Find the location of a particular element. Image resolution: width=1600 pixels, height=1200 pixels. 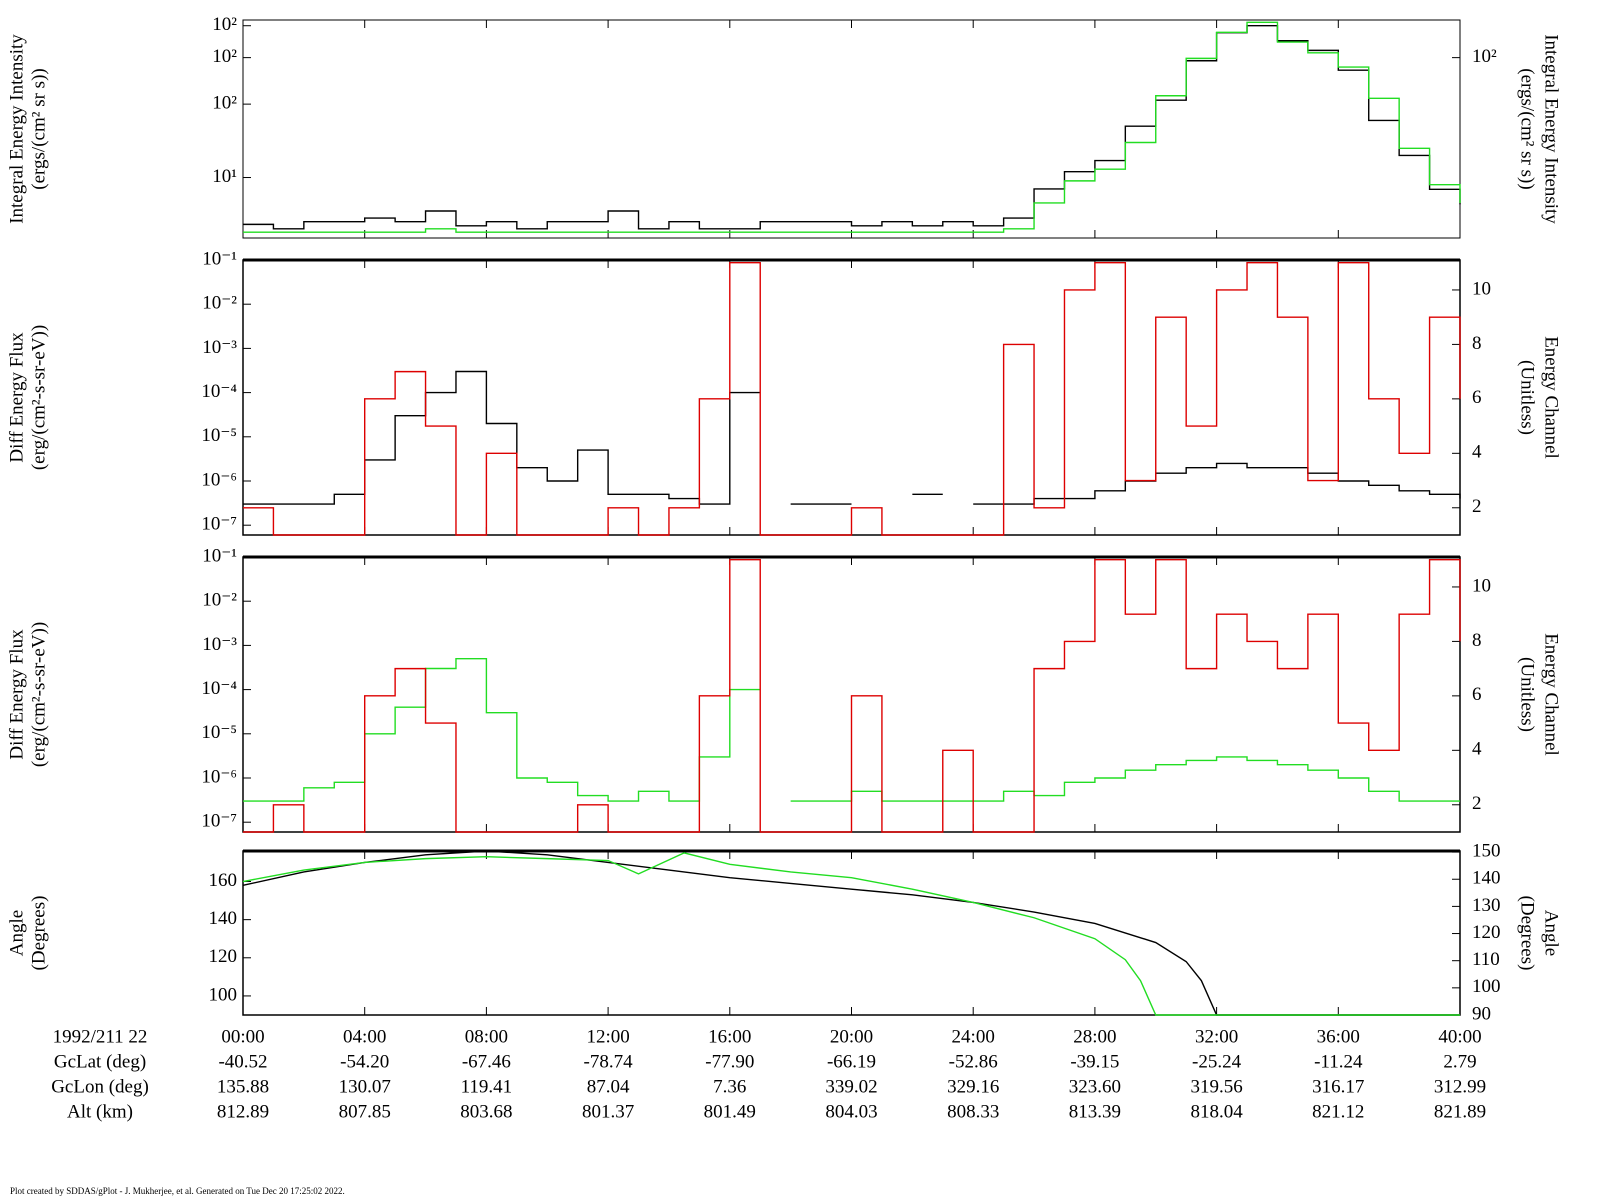

ephemeris-value: 801.49 is located at coordinates (730, 1111).